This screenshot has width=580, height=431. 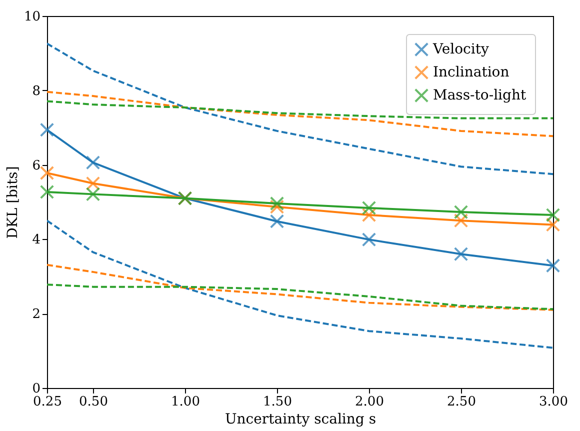 I want to click on y-tick-label: 10, so click(x=32, y=17).